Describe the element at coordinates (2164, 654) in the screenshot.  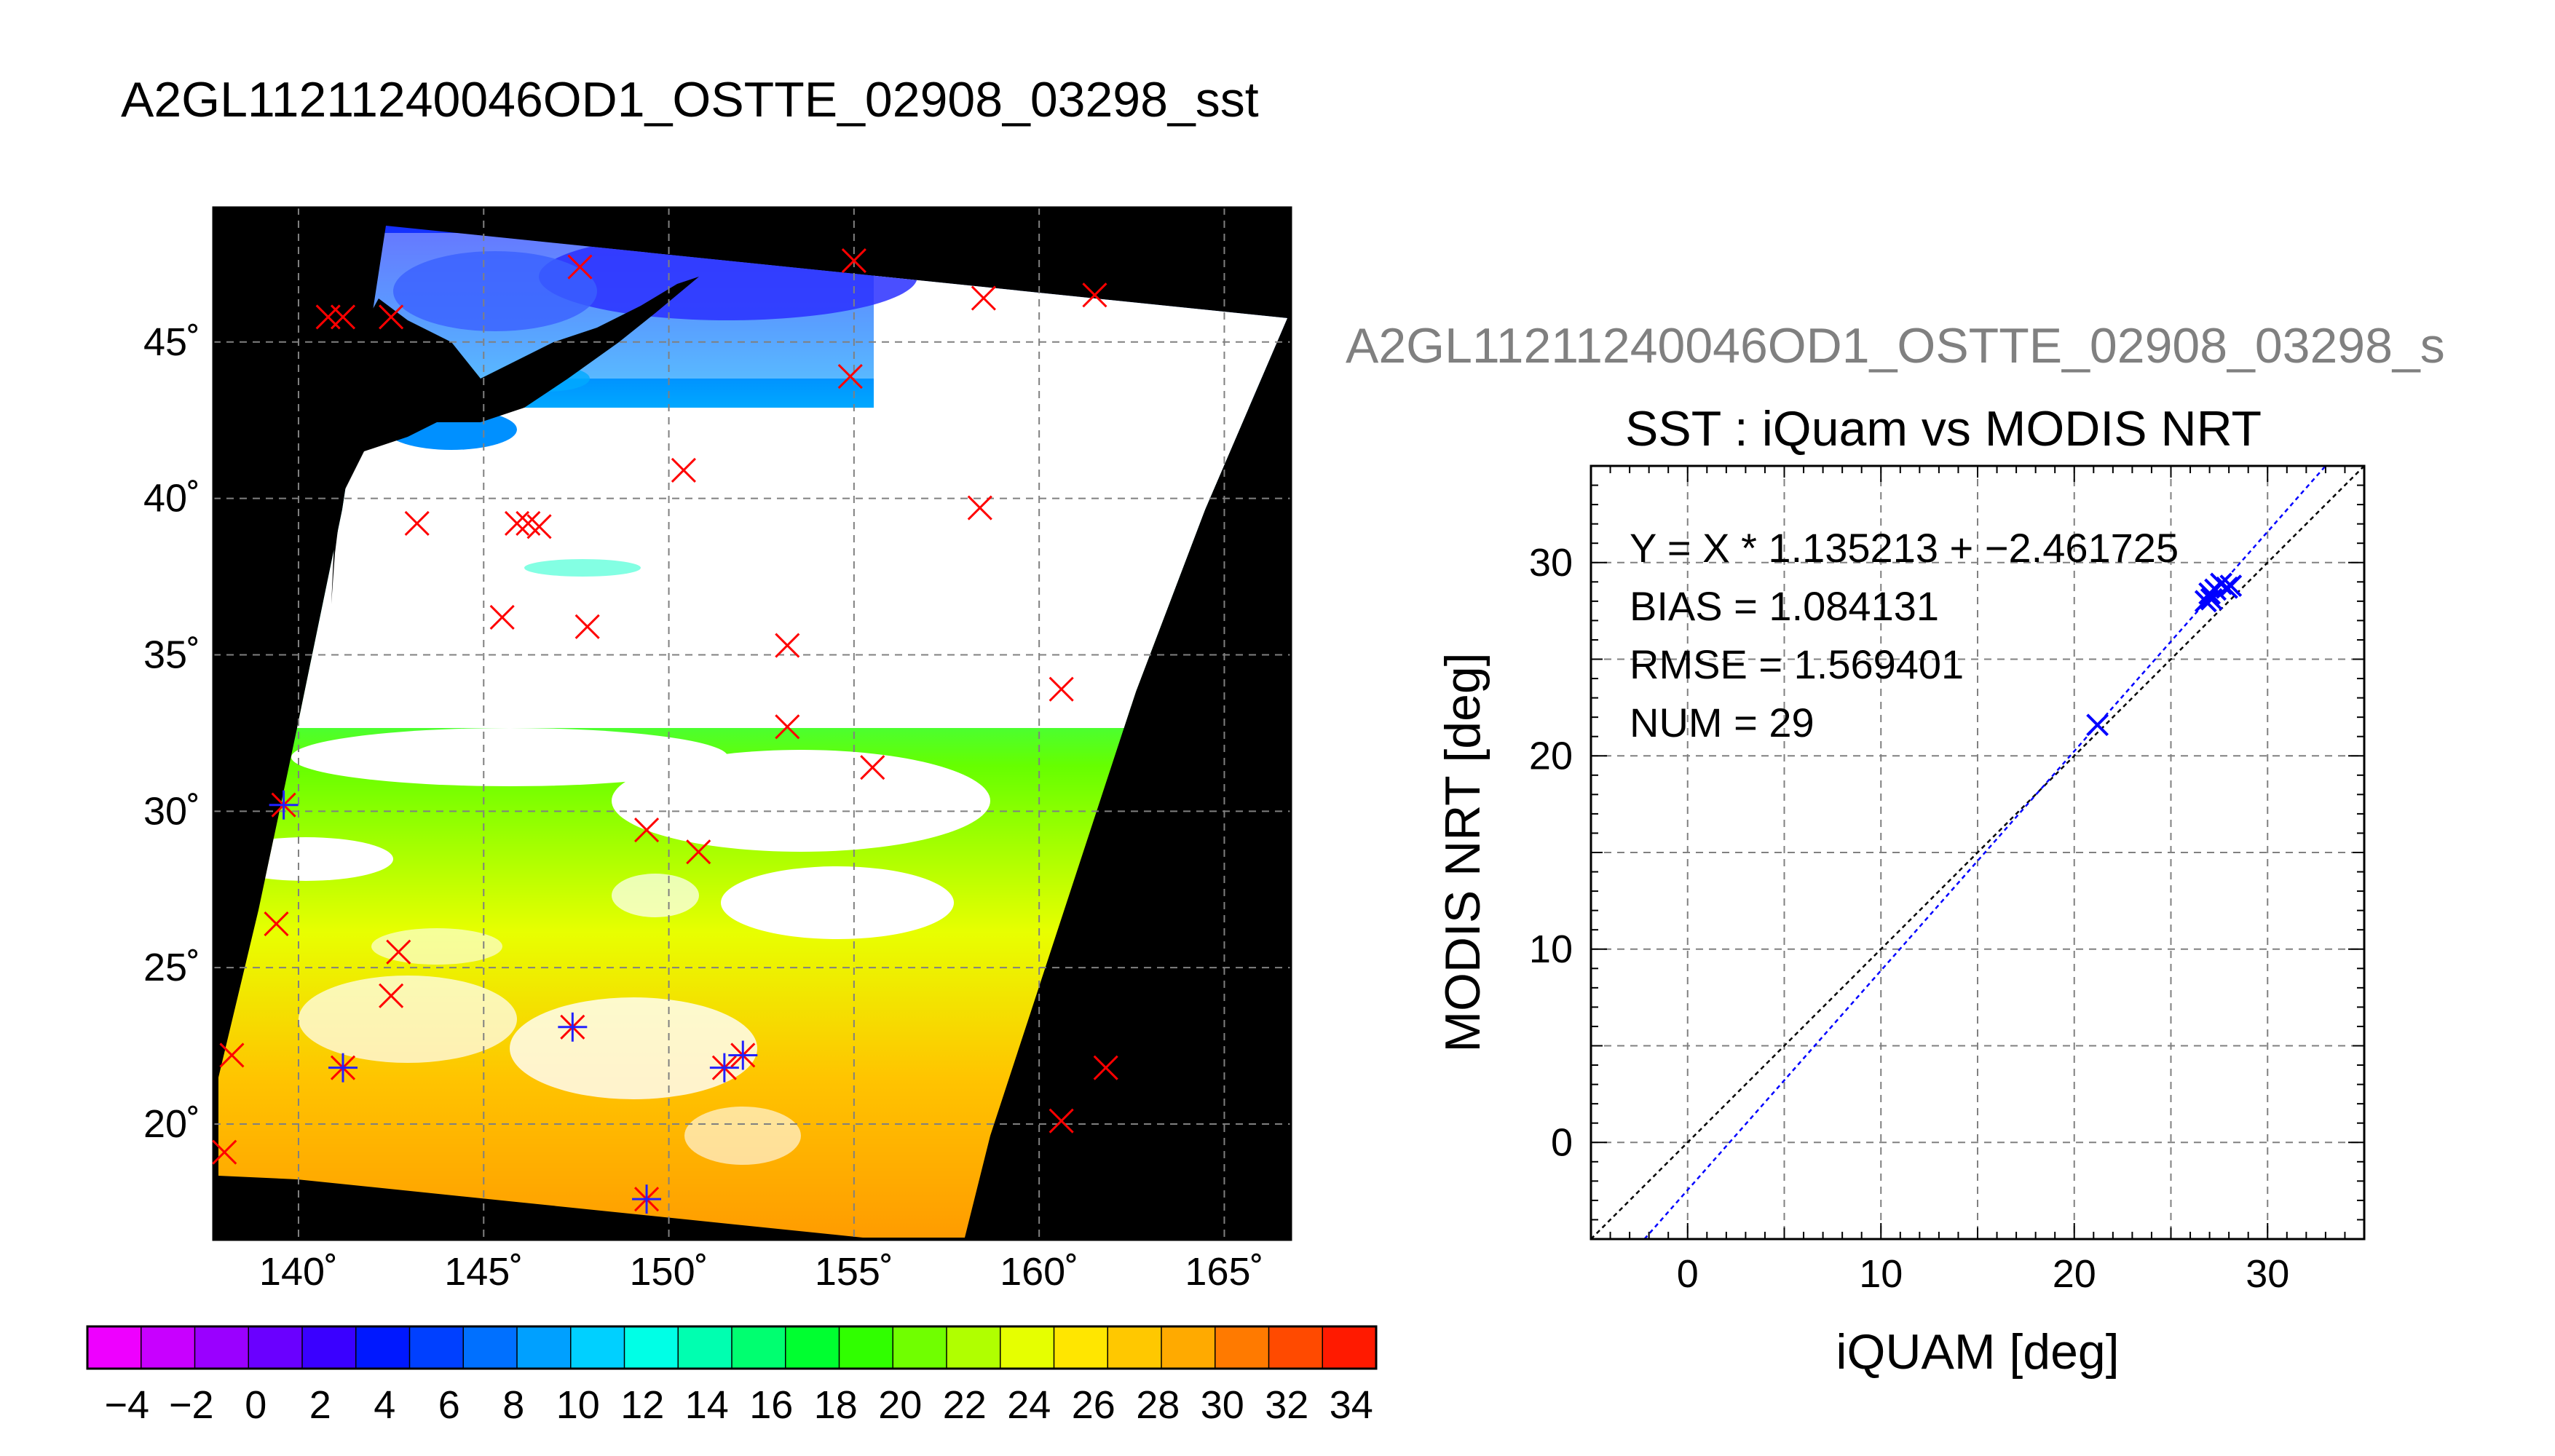
I see `scatter-points` at that location.